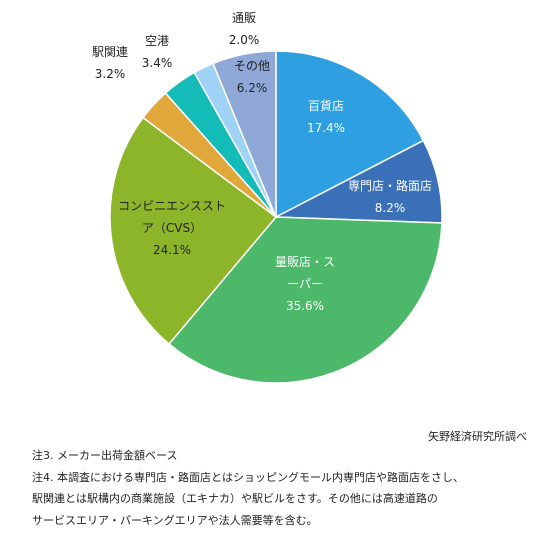 Image resolution: width=545 pixels, height=540 pixels. I want to click on slice-label: 空港 3.4%, so click(157, 52).